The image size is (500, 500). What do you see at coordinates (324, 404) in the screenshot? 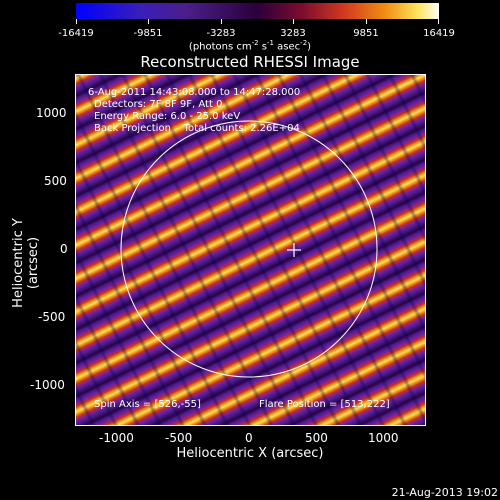
I see `flare-position-text: Flare Position = [513,222]` at bounding box center [324, 404].